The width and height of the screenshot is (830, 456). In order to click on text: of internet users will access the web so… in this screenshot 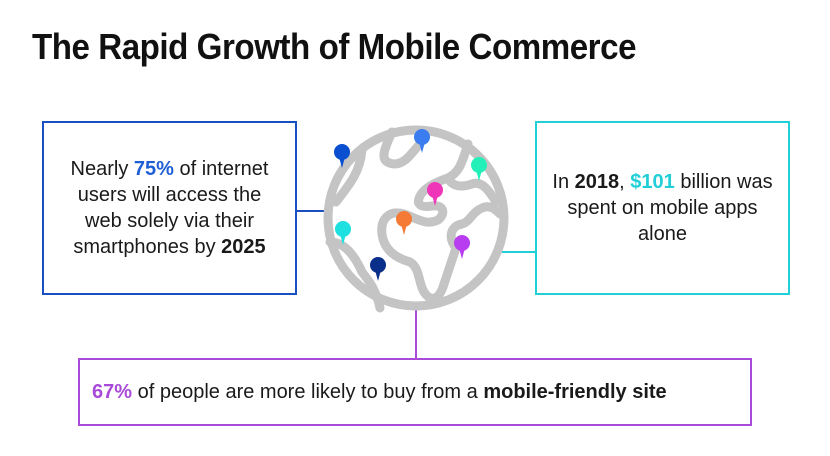, I will do `click(171, 208)`.